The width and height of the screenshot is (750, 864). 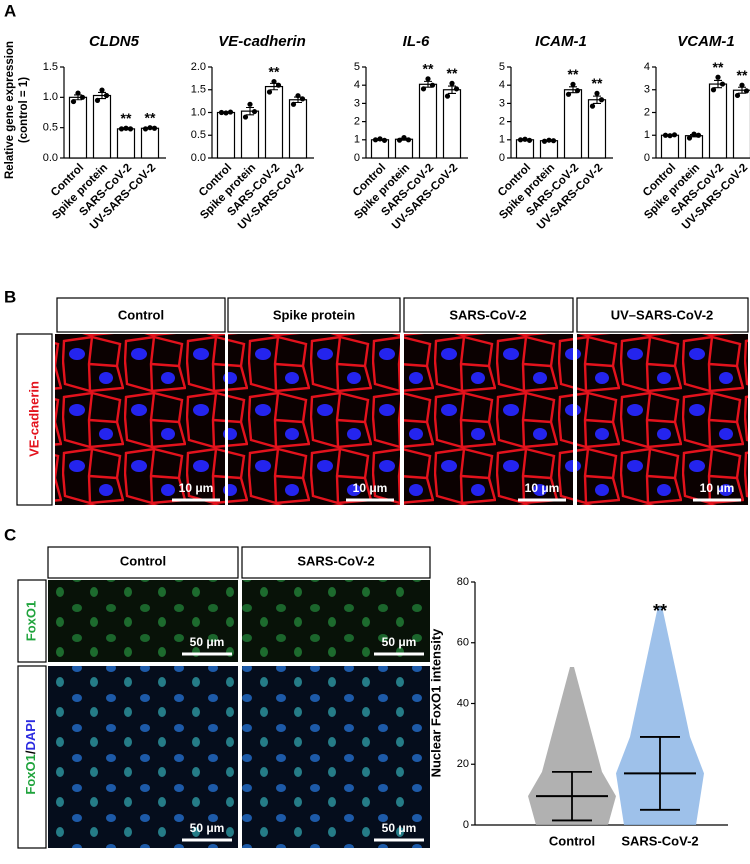 What do you see at coordinates (198, 158) in the screenshot?
I see `y-tick-label: 0.0` at bounding box center [198, 158].